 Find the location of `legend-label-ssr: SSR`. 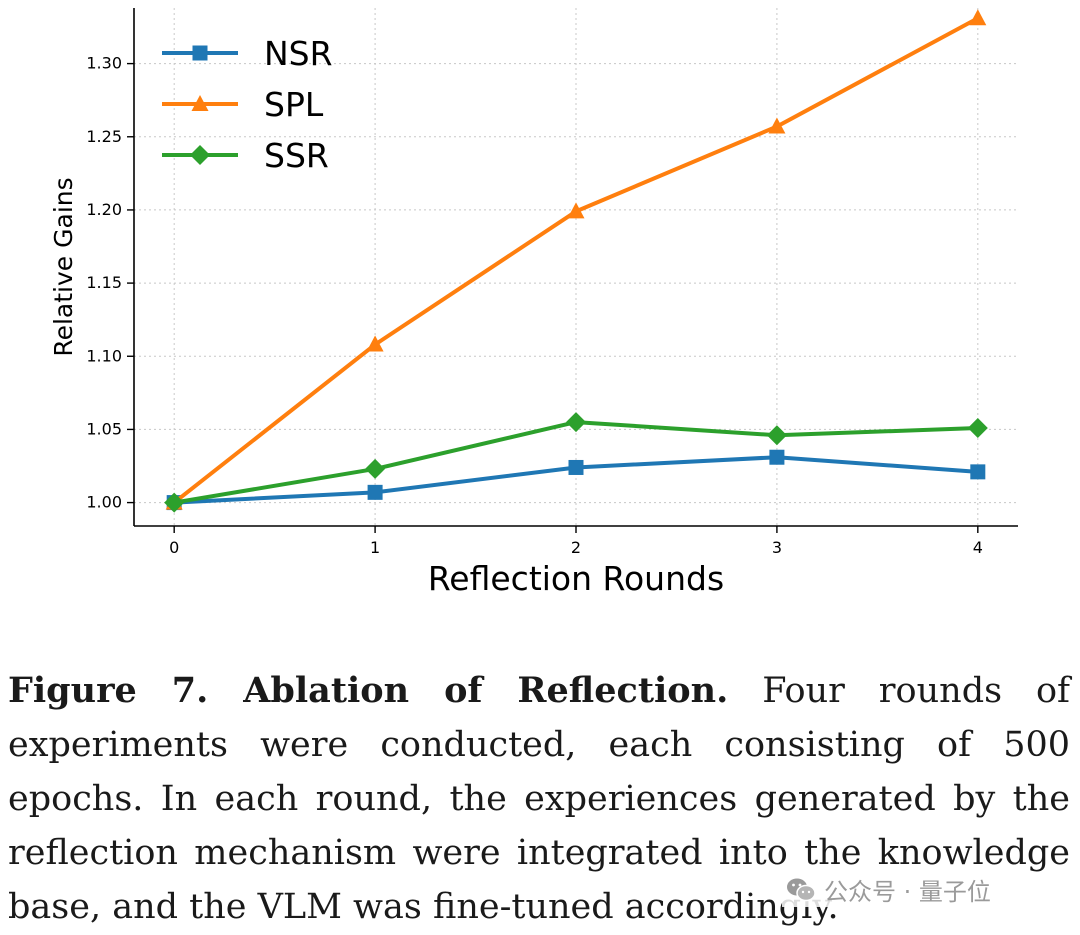

legend-label-ssr: SSR is located at coordinates (296, 155).